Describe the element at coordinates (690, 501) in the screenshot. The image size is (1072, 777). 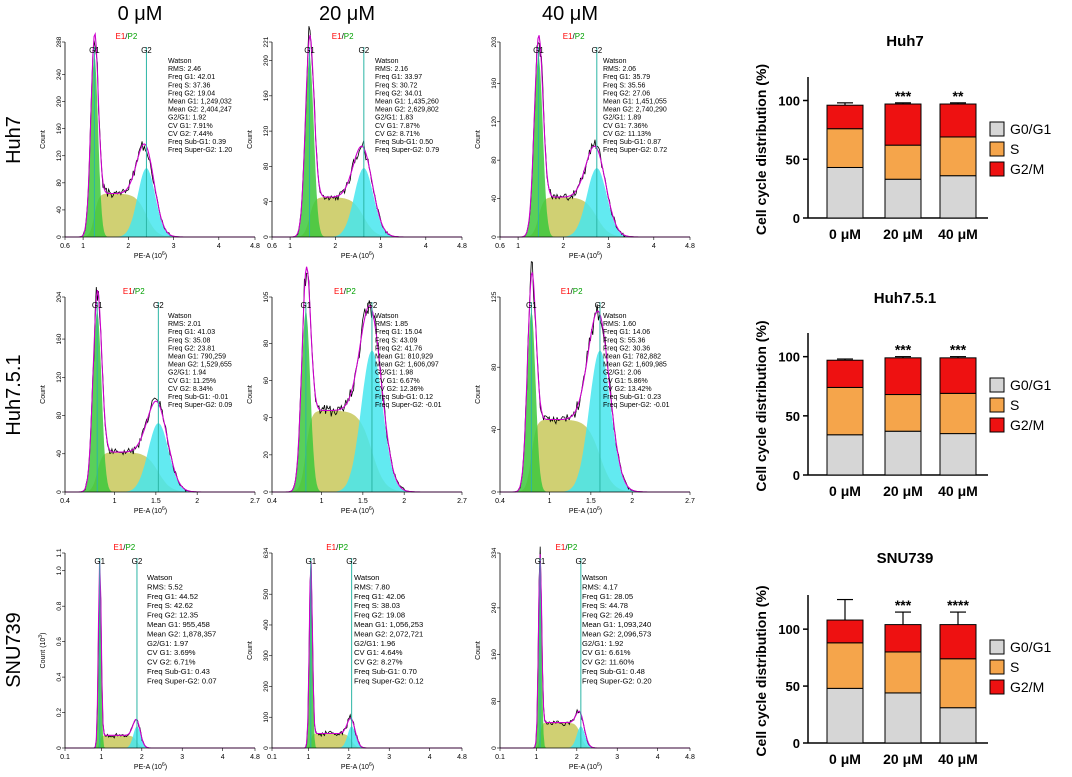
I see `x-tick-label: 2.7` at that location.